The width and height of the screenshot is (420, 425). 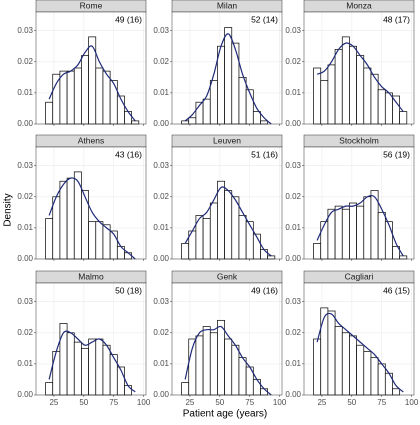 I want to click on strip-title: Genk, so click(x=227, y=276).